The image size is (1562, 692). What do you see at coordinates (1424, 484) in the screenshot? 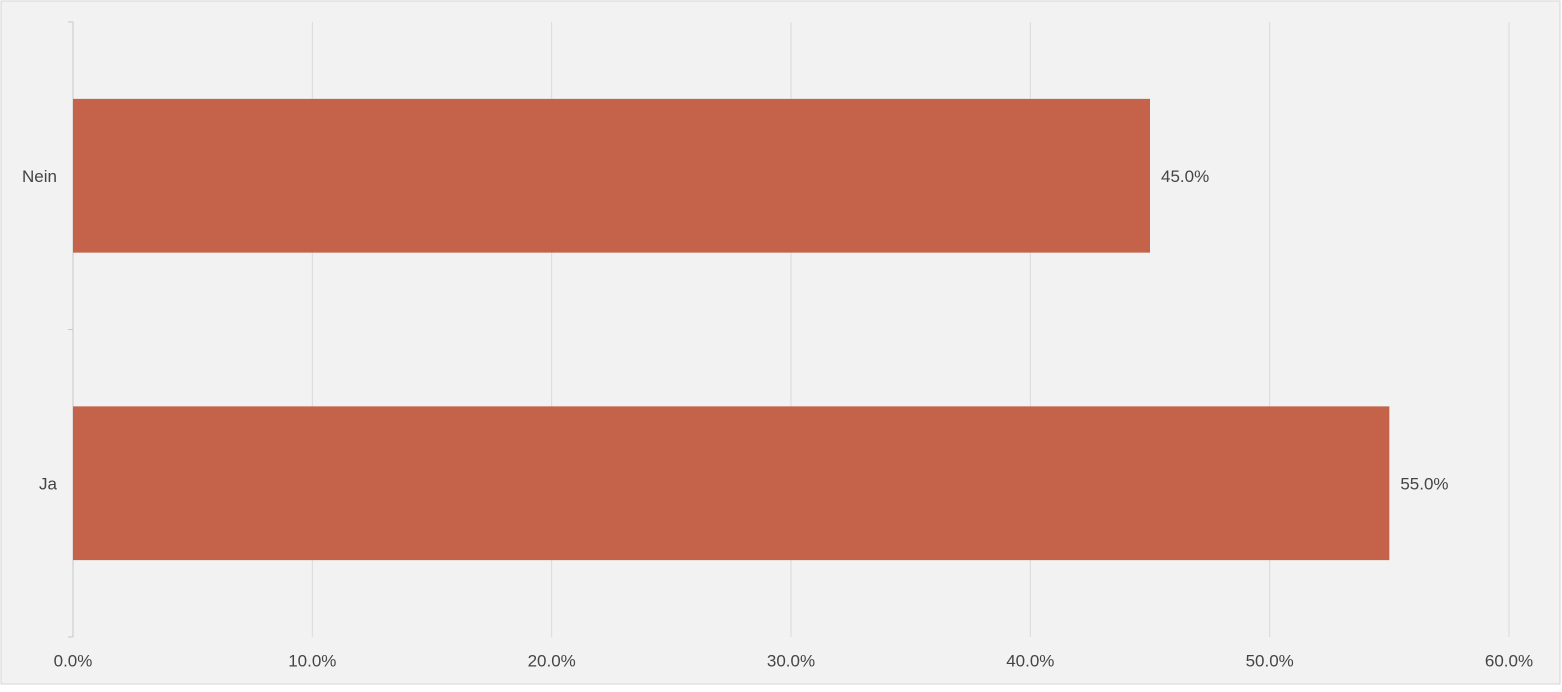
I see `value-label: 55.0%` at bounding box center [1424, 484].